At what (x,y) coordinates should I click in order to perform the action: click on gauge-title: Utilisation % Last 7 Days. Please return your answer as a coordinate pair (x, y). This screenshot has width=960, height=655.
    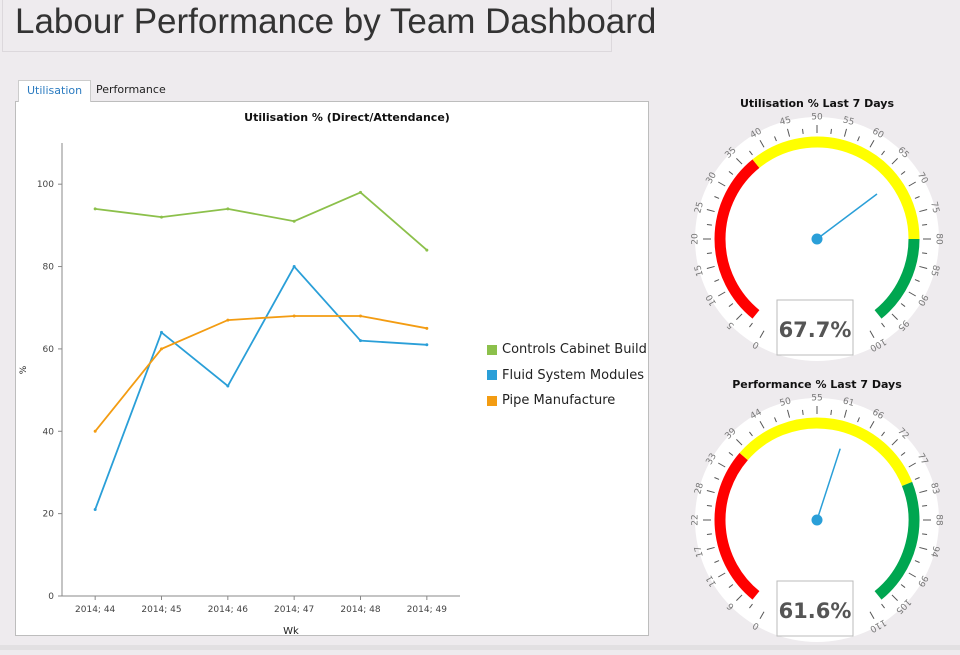
    Looking at the image, I should click on (817, 103).